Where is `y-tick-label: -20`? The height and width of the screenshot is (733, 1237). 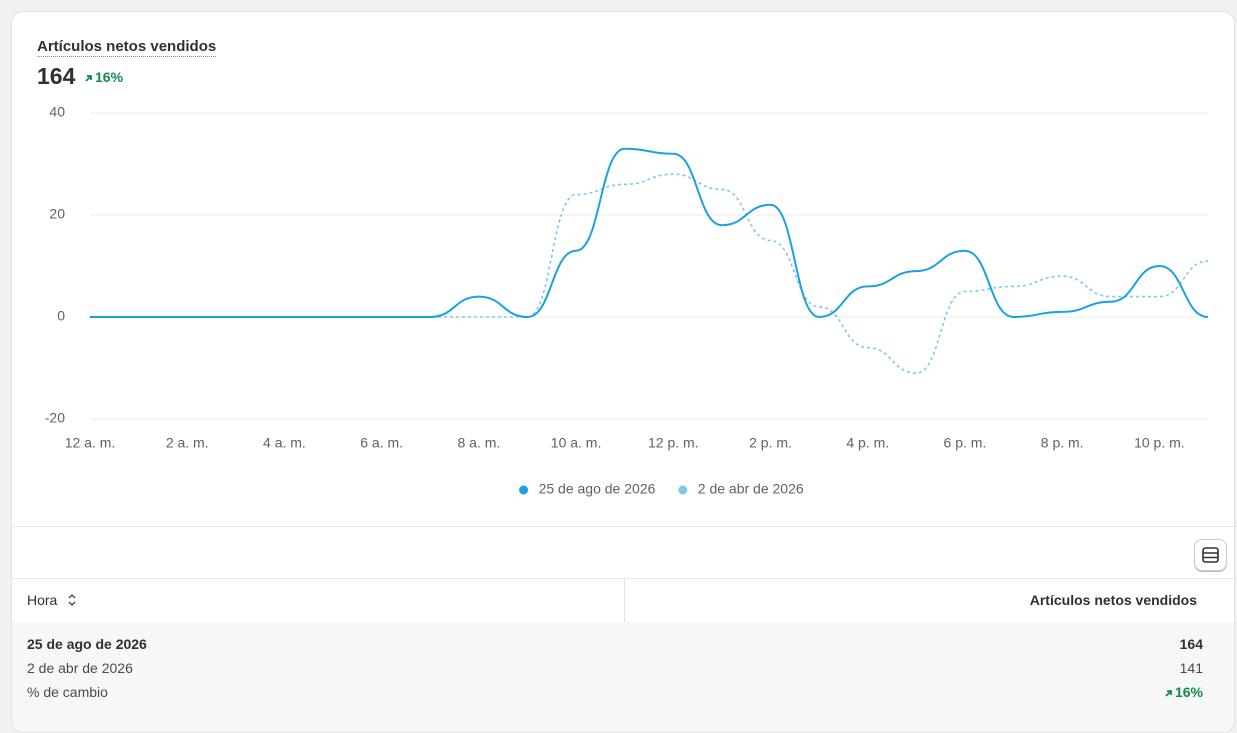
y-tick-label: -20 is located at coordinates (55, 418).